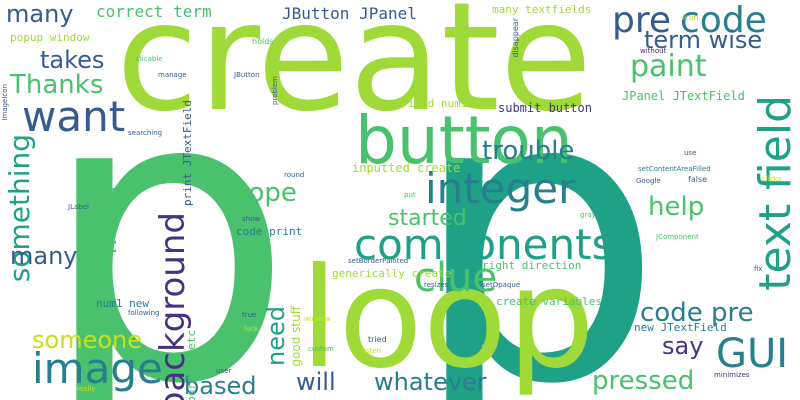 The width and height of the screenshot is (800, 400). What do you see at coordinates (545, 108) in the screenshot?
I see `word-submit-button: submit button` at bounding box center [545, 108].